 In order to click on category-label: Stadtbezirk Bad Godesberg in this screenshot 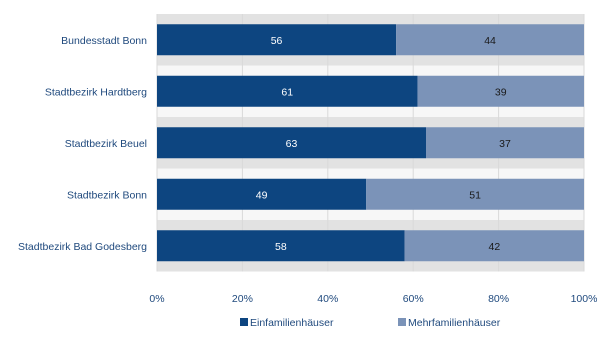, I will do `click(82, 247)`.